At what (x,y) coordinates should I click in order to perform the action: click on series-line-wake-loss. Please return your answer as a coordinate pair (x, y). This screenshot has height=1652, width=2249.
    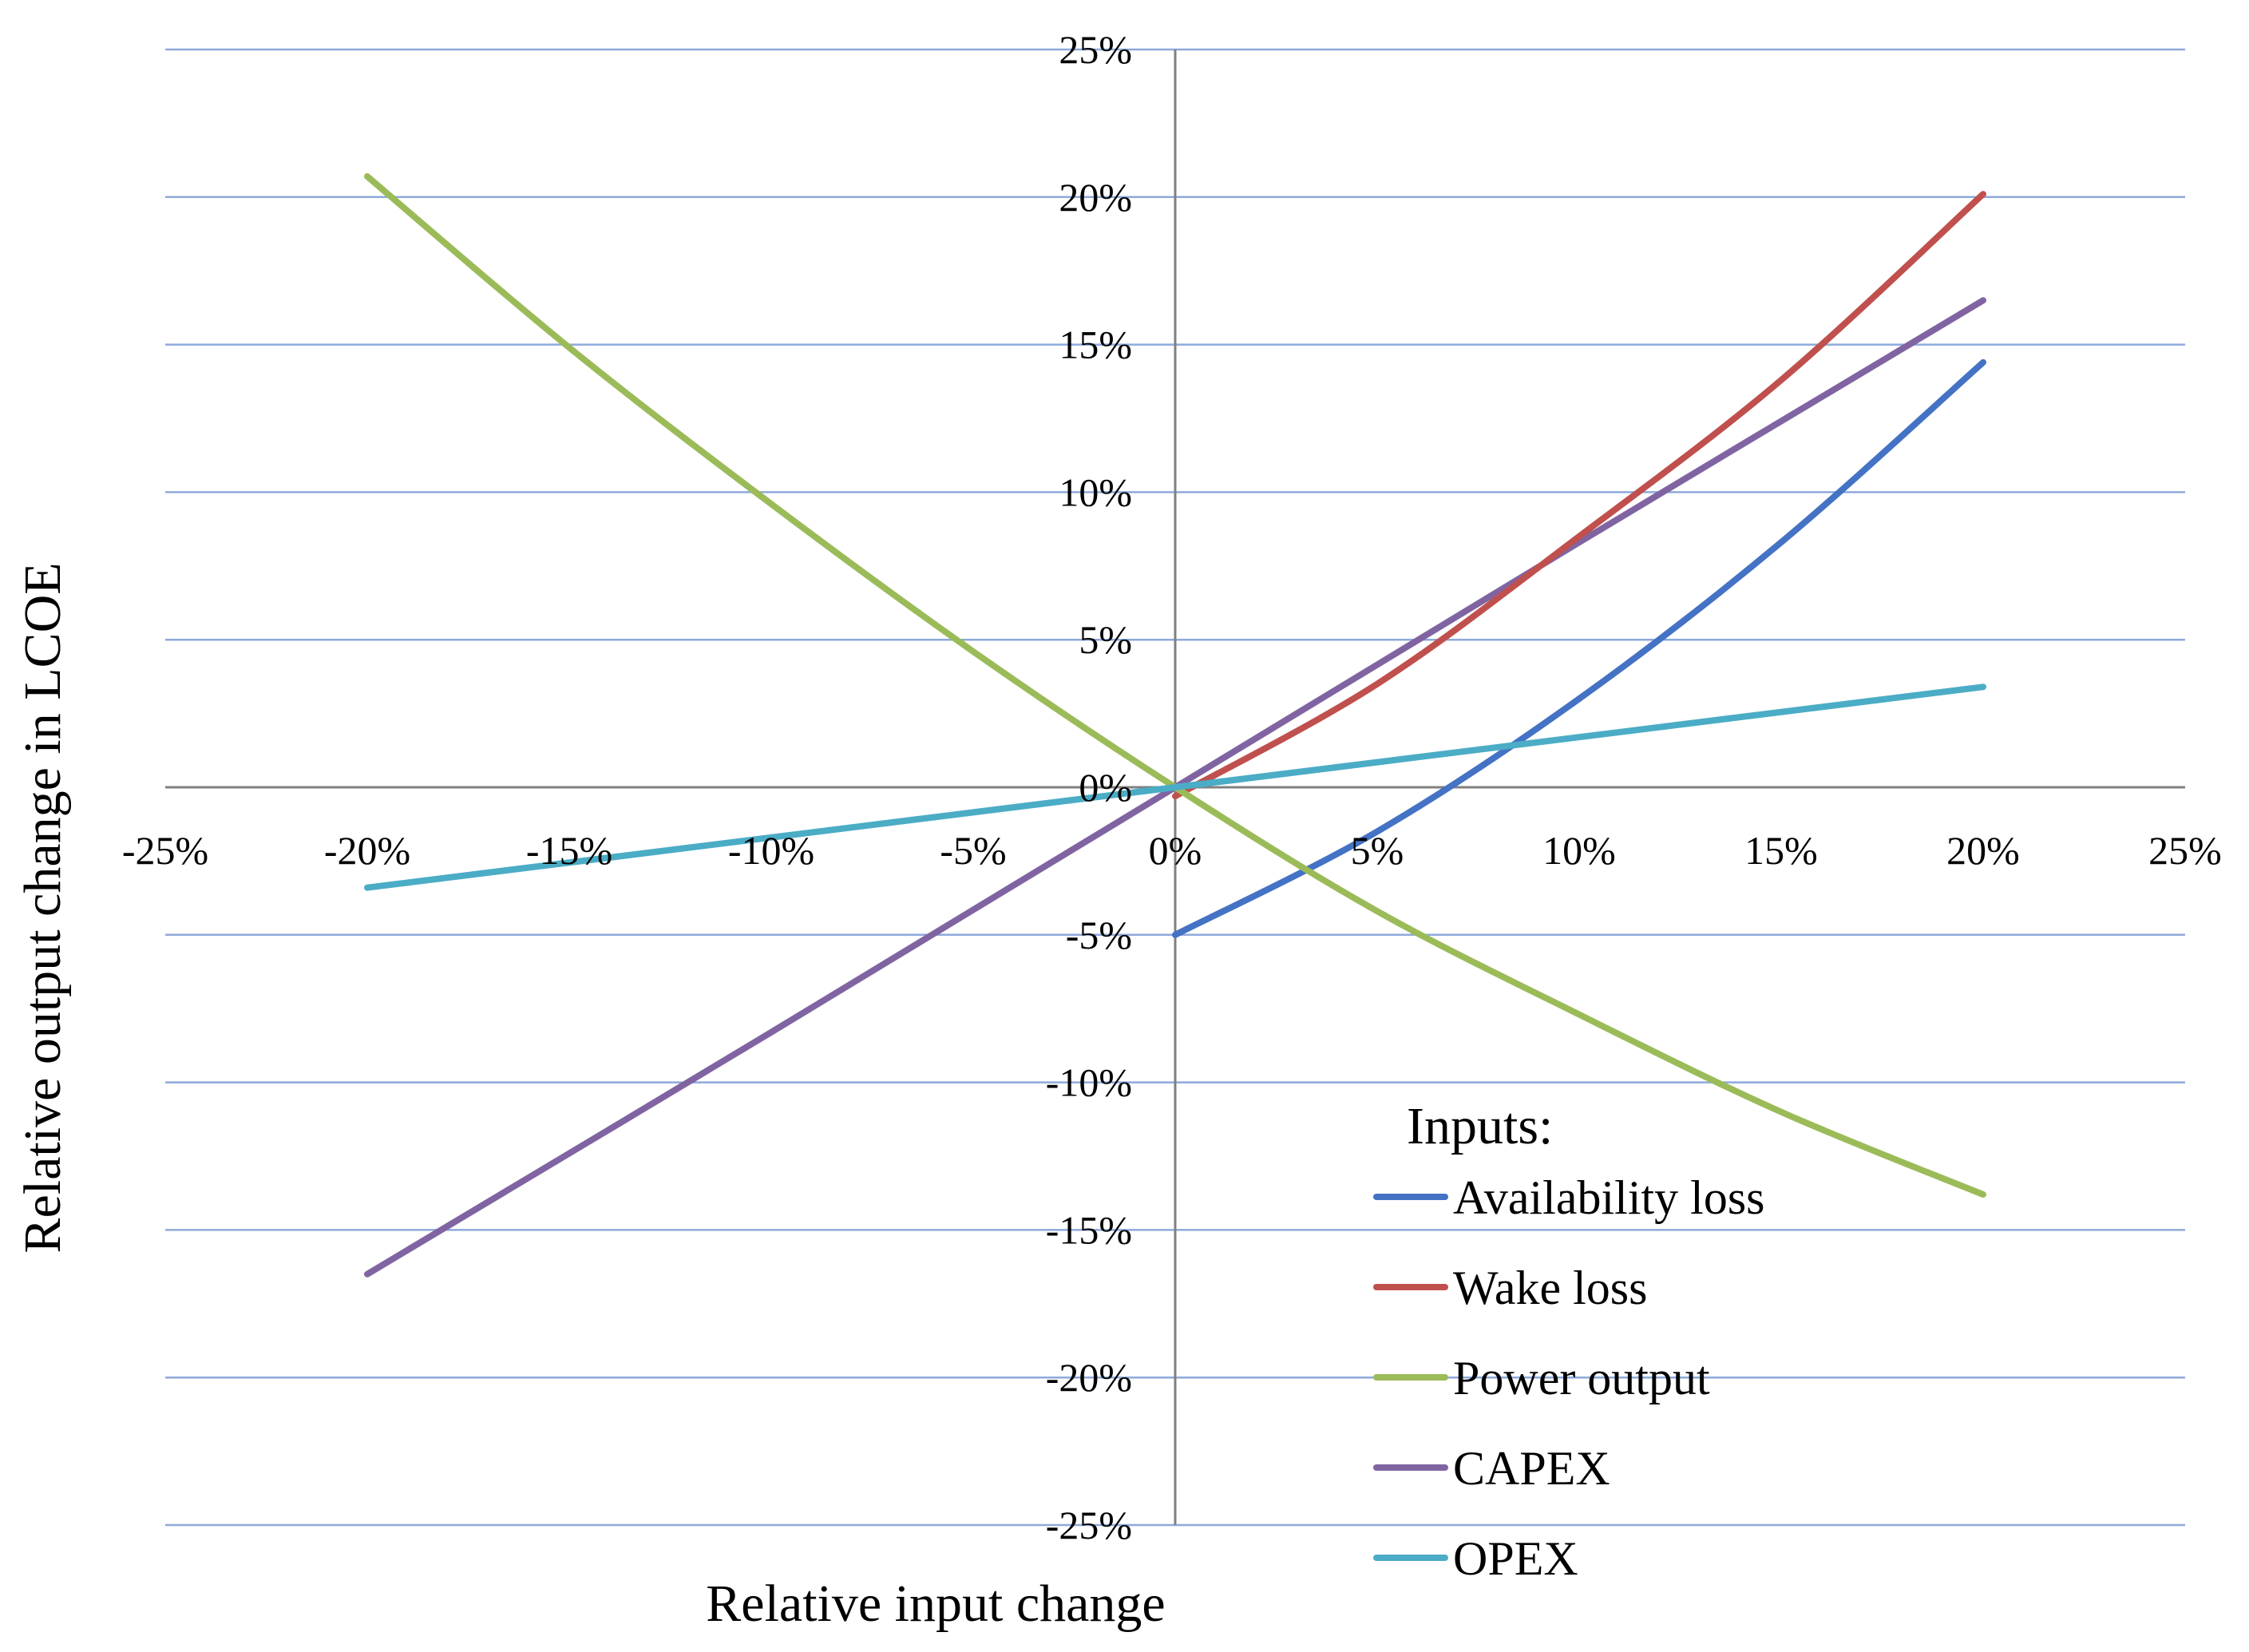
    Looking at the image, I should click on (1579, 495).